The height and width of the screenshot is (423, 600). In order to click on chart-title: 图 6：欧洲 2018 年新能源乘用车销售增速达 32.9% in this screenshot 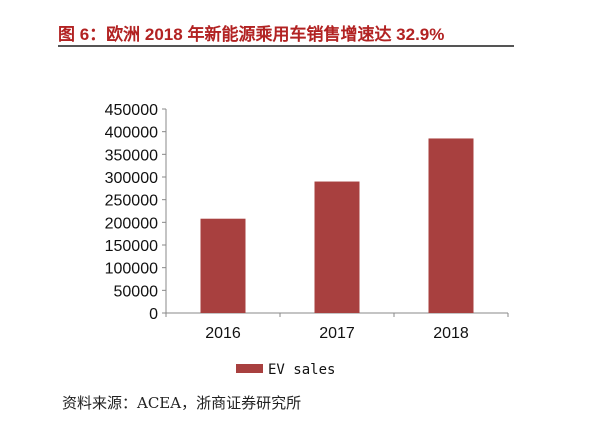, I will do `click(251, 34)`.